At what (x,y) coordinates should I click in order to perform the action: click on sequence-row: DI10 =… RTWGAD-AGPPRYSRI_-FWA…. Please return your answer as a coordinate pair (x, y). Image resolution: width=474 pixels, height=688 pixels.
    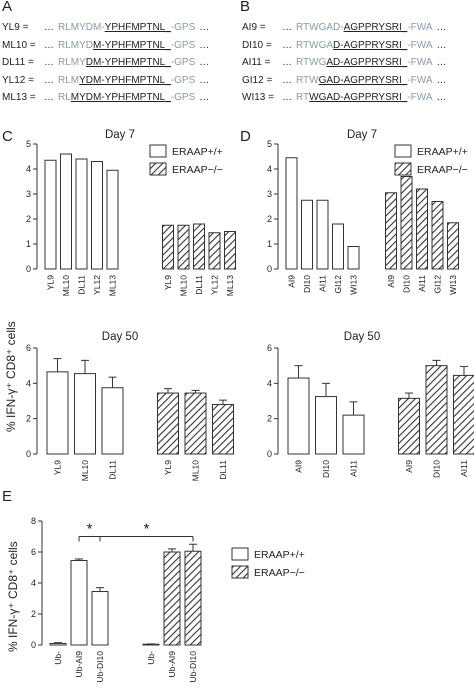
    Looking at the image, I should click on (344, 46).